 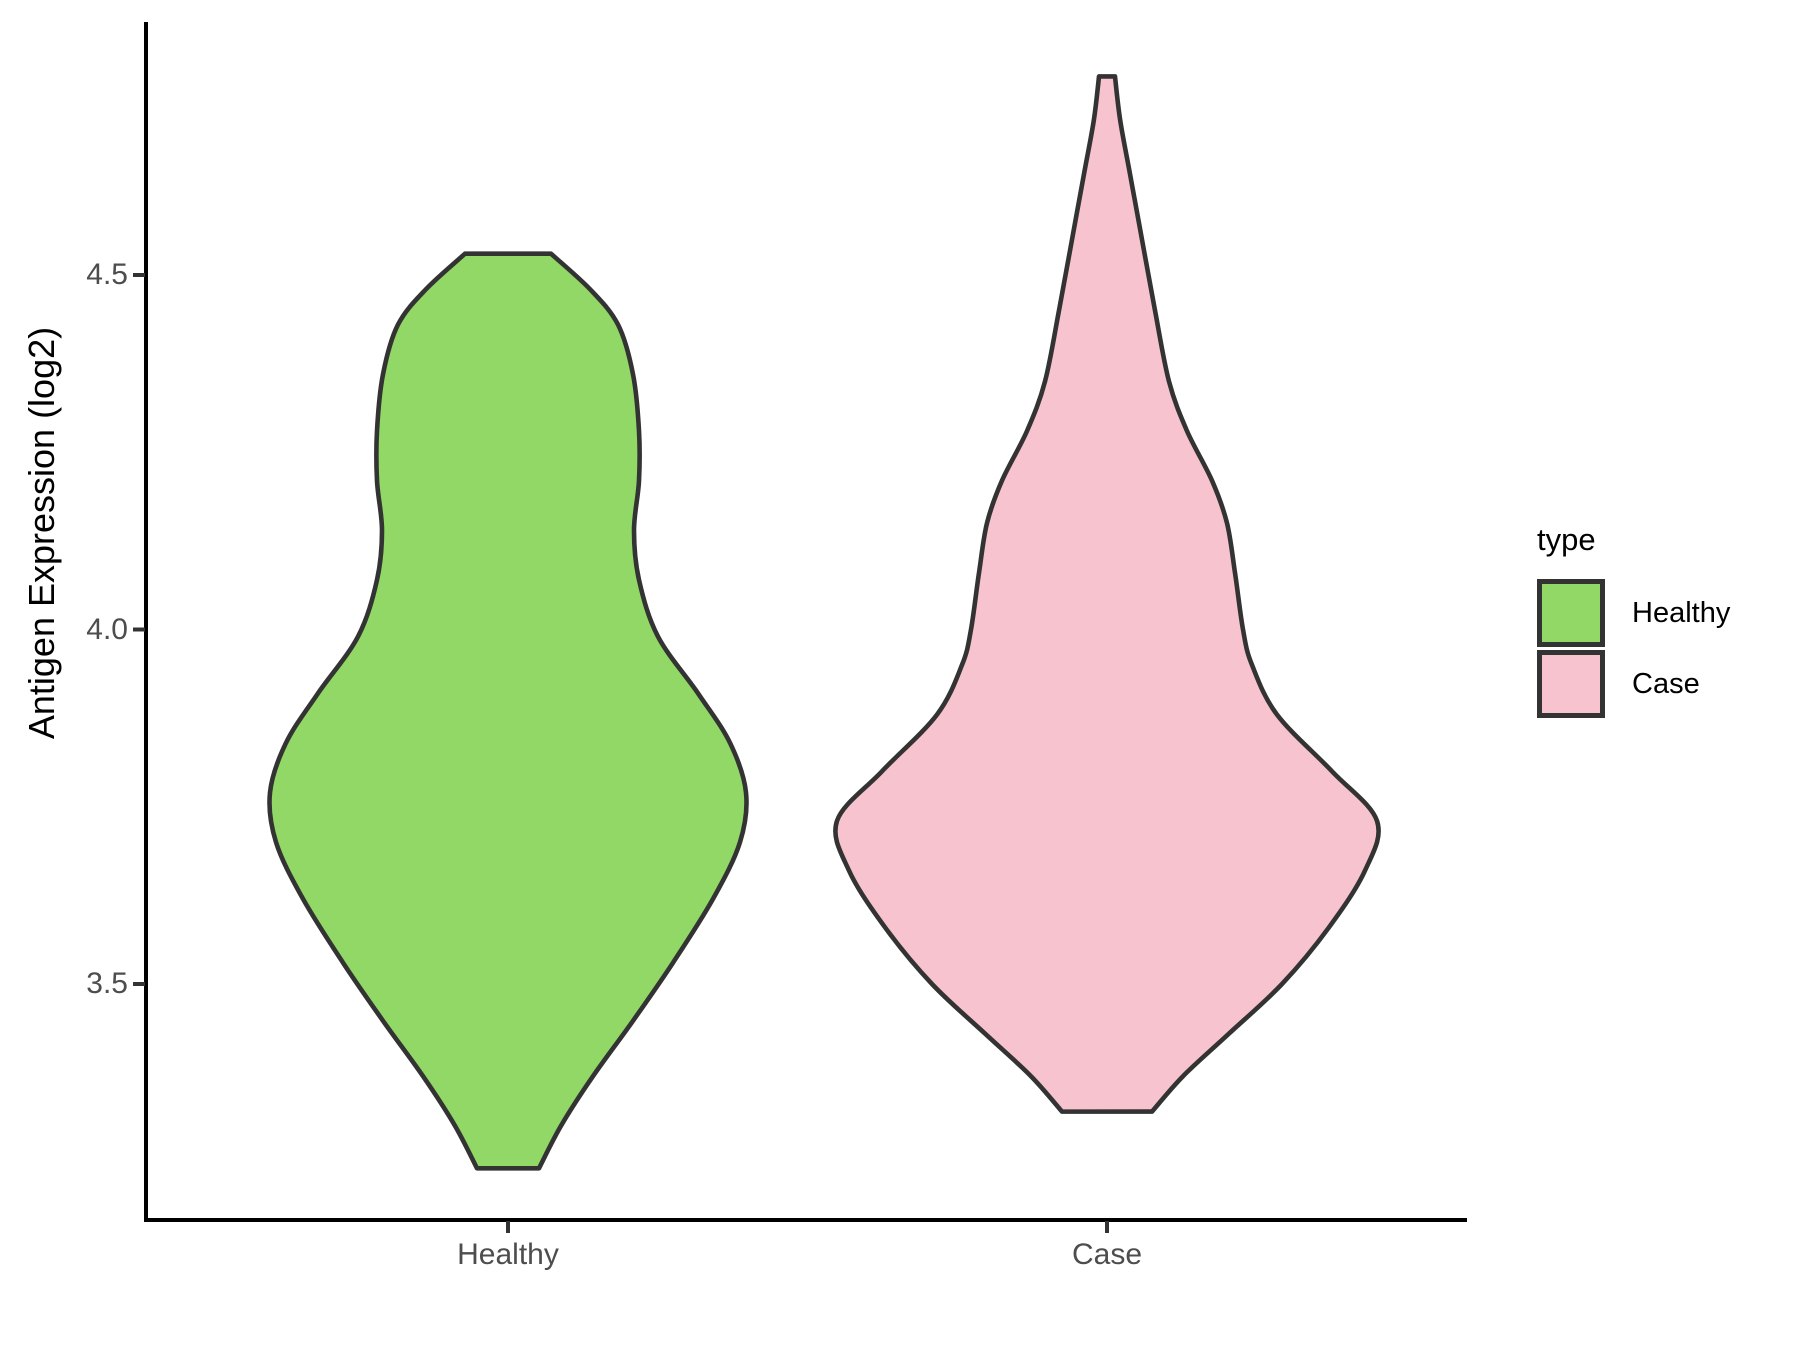 What do you see at coordinates (1571, 684) in the screenshot?
I see `legend-key-case-swatch` at bounding box center [1571, 684].